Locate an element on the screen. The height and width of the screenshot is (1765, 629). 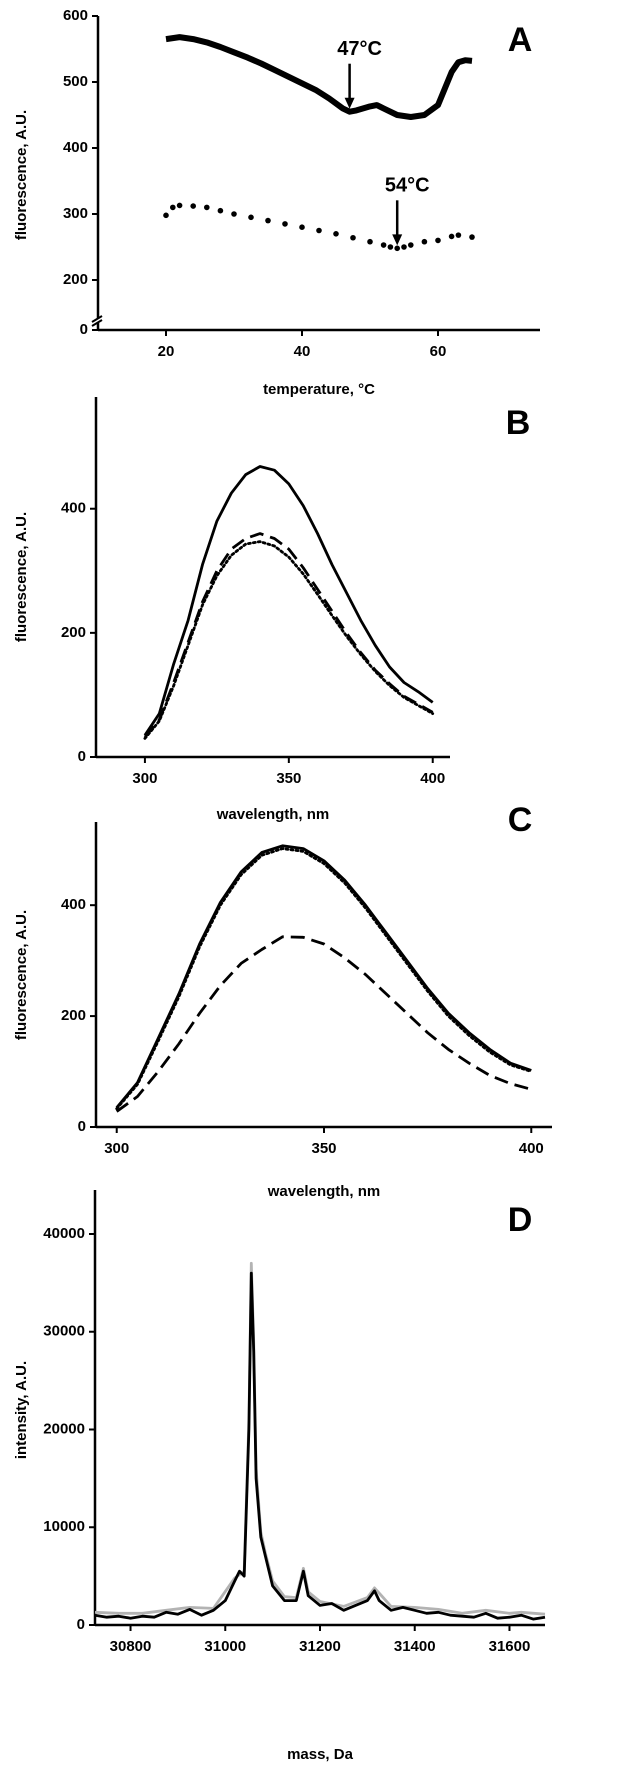
x-tick-label: 31000 is located at coordinates (225, 1646).